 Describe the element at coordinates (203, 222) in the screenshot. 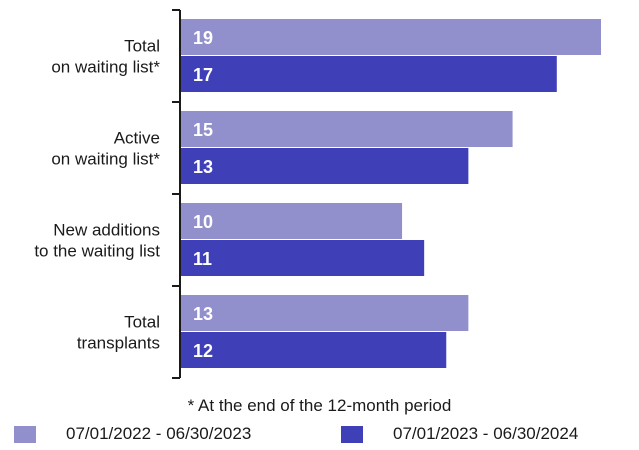

I see `bar-value-label: 10` at that location.